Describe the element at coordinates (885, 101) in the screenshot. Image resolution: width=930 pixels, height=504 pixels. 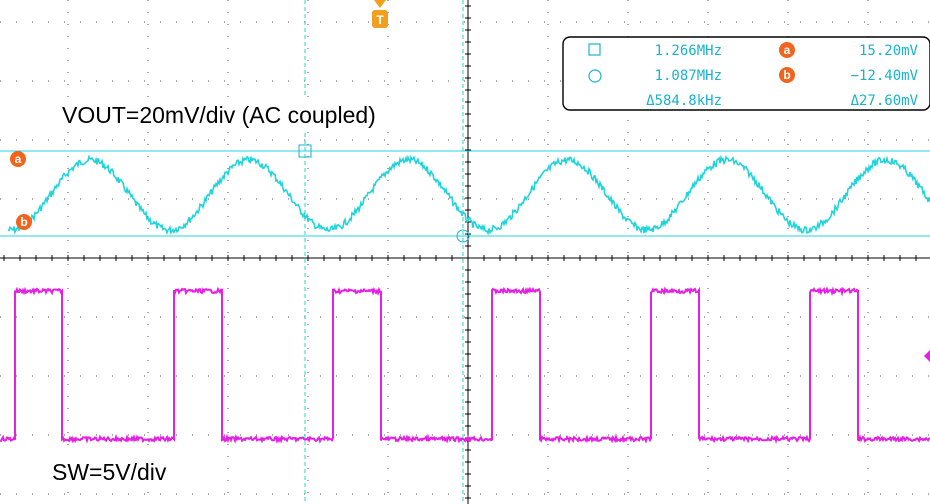
I see `delta-value: Δ27.60mV` at that location.